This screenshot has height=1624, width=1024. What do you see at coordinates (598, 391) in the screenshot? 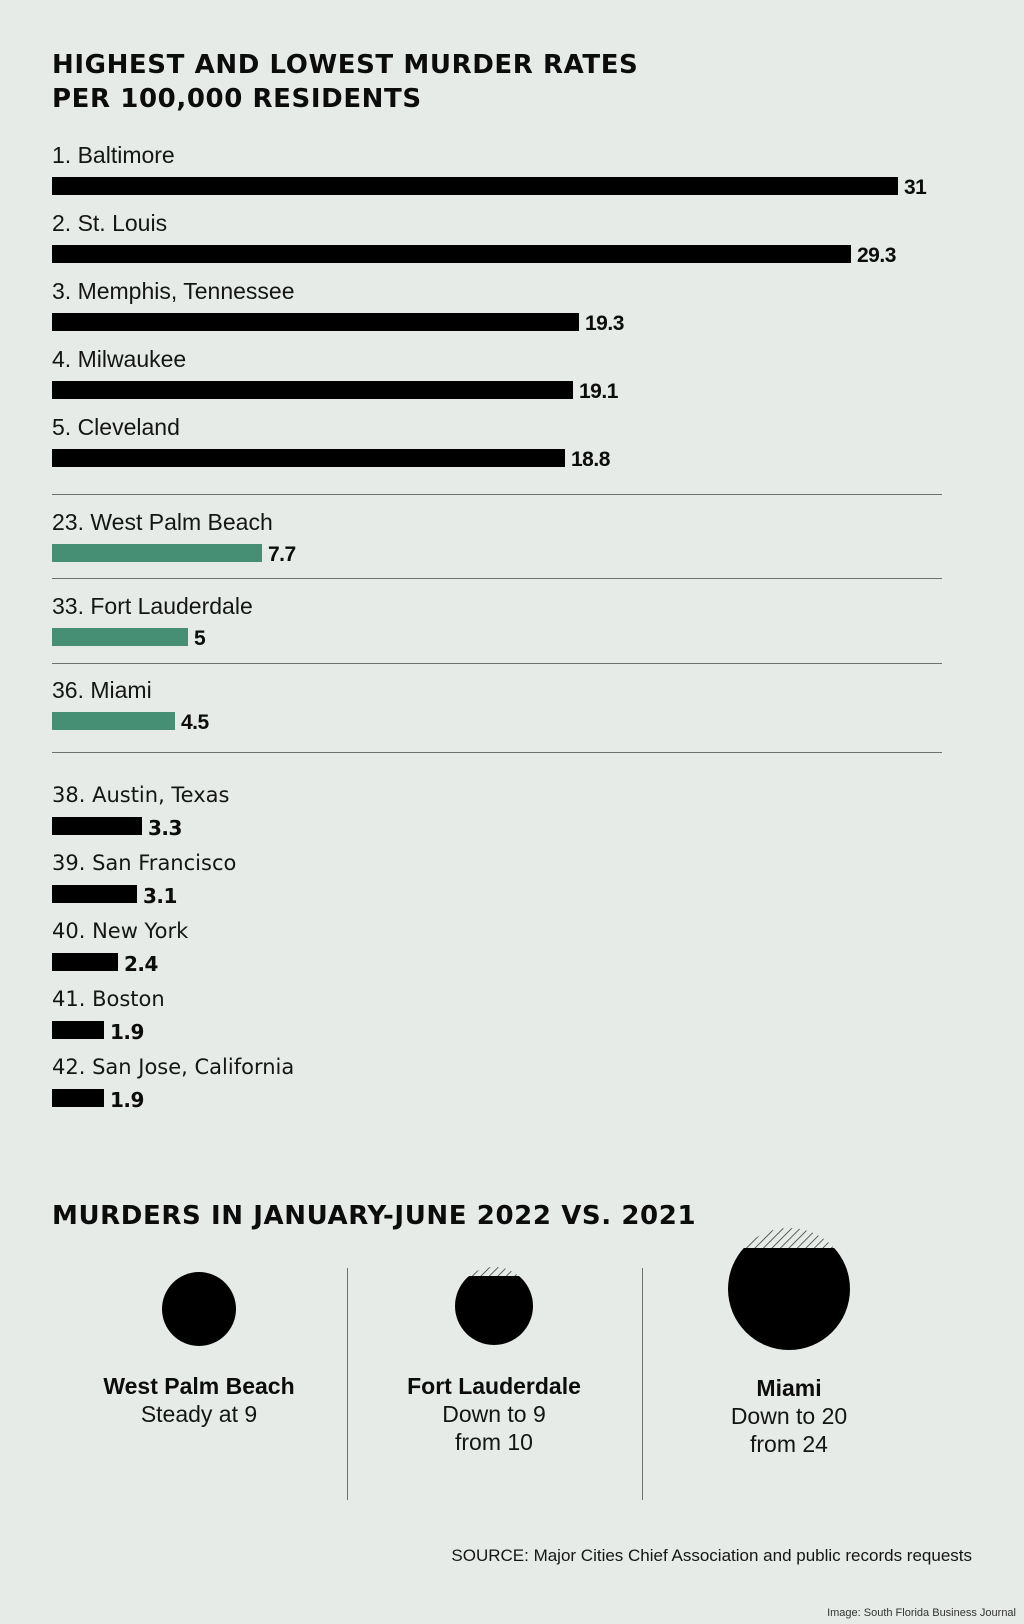
I see `bar-value: 19.1` at bounding box center [598, 391].